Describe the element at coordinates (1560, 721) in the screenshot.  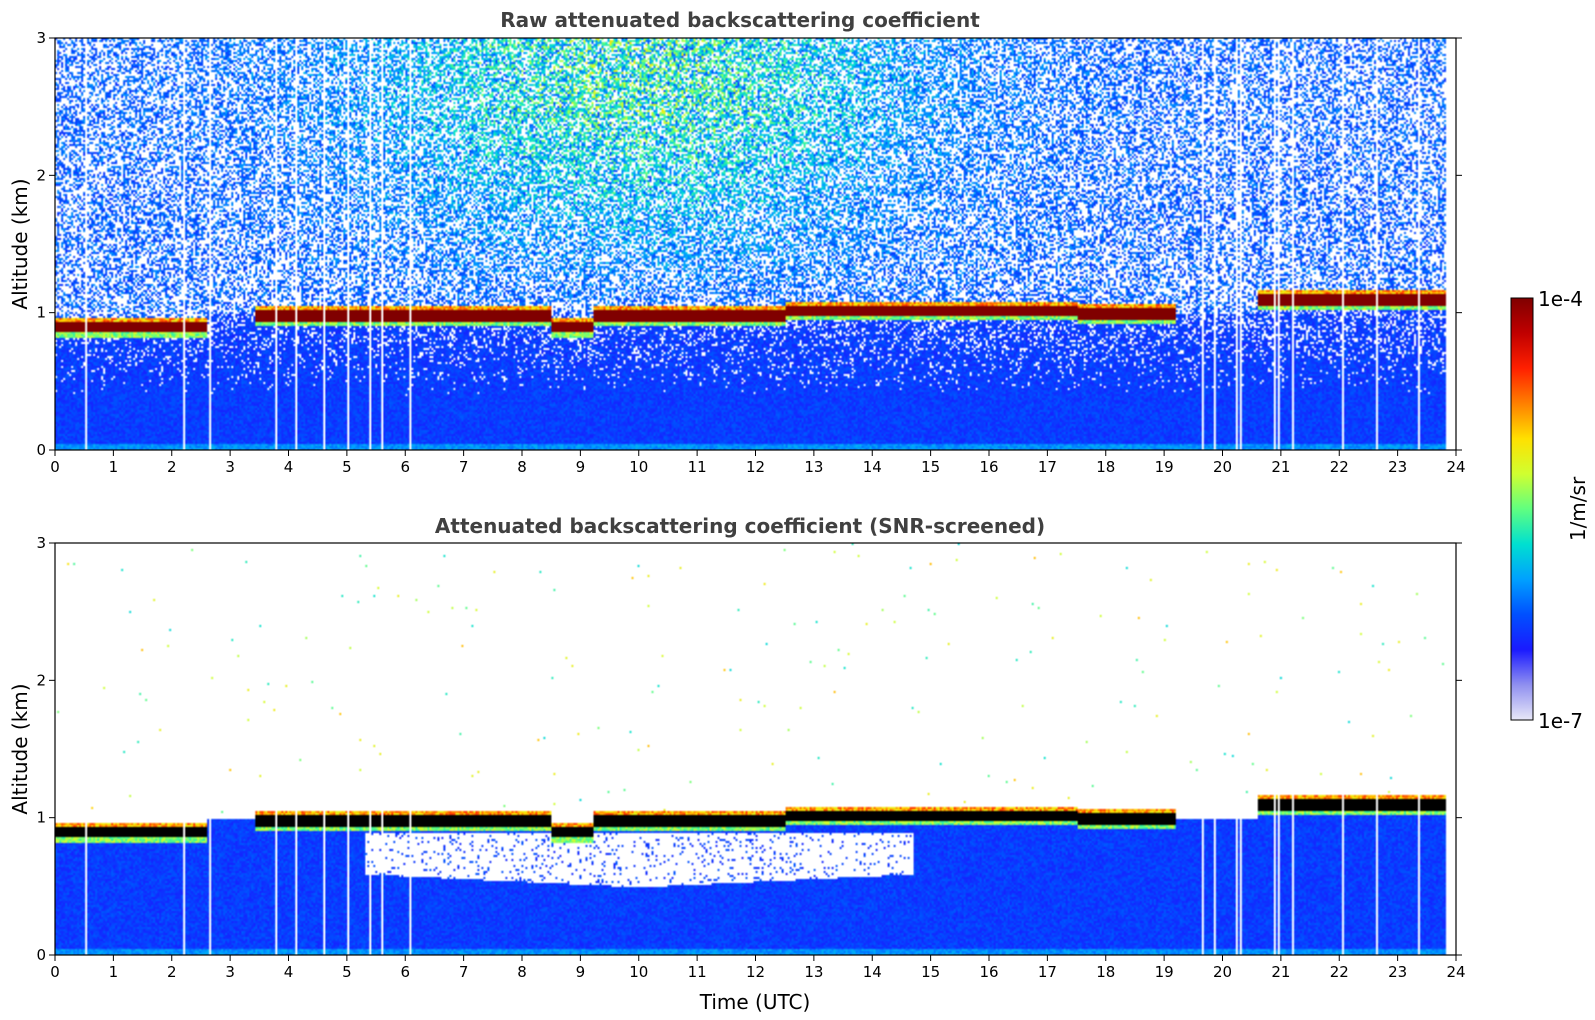
I see `colorbar-min-label: 1e-7` at that location.